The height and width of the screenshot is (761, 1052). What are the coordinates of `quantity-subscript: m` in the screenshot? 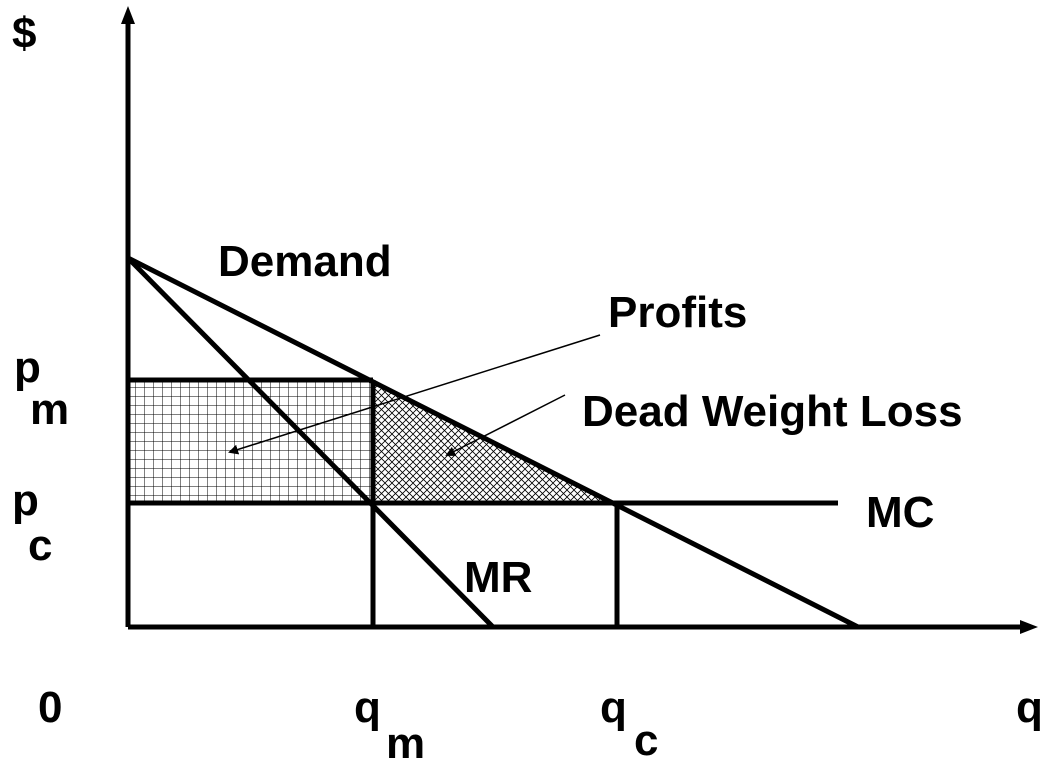 It's located at (405, 740).